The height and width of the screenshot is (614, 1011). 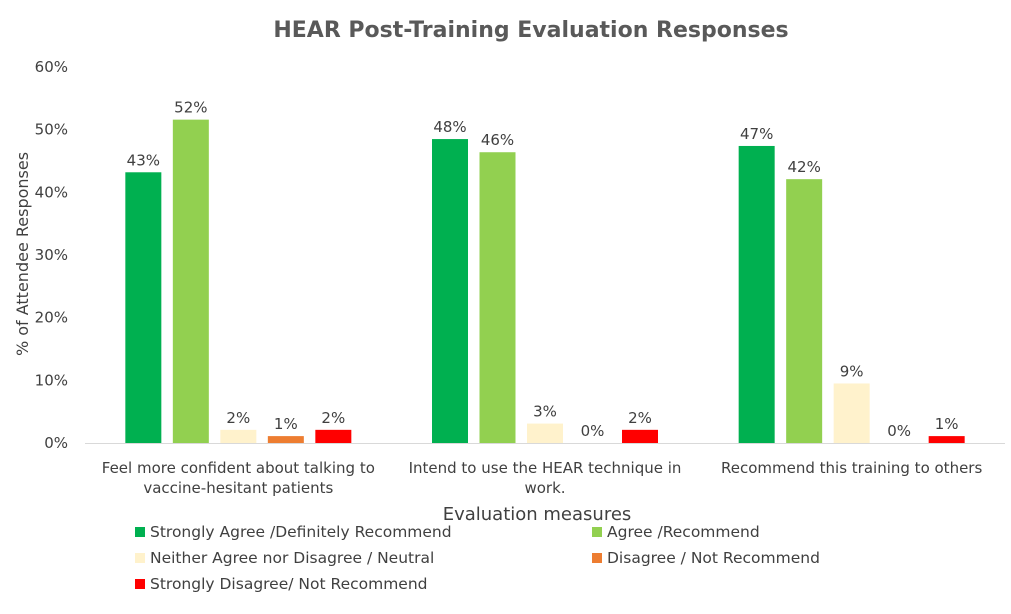 What do you see at coordinates (713, 558) in the screenshot?
I see `legend-label: Disagree / Not Recommend` at bounding box center [713, 558].